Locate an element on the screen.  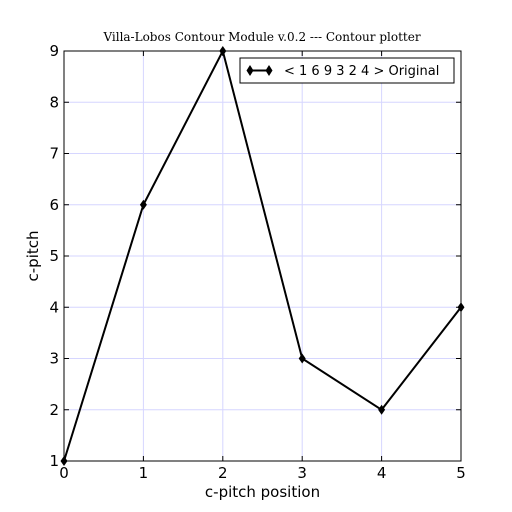
x-tick-label: 1 is located at coordinates (144, 473).